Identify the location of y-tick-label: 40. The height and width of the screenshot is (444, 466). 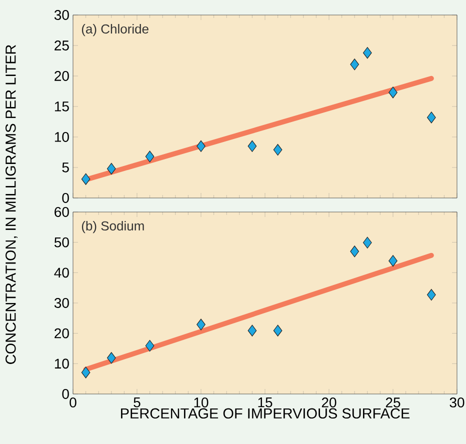
(61, 273).